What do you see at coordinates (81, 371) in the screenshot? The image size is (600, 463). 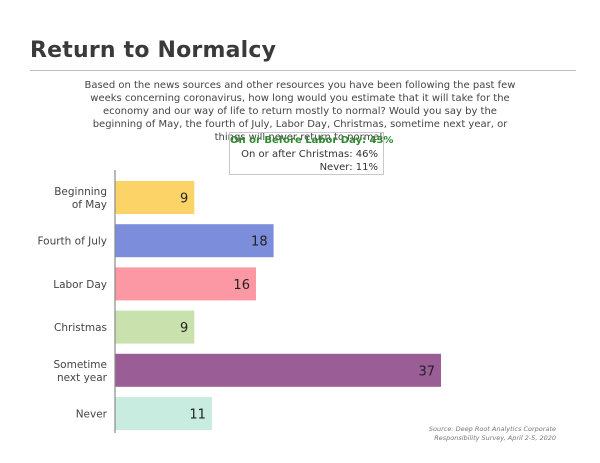 I see `category-label-sometime-next-year: Sometime next year` at bounding box center [81, 371].